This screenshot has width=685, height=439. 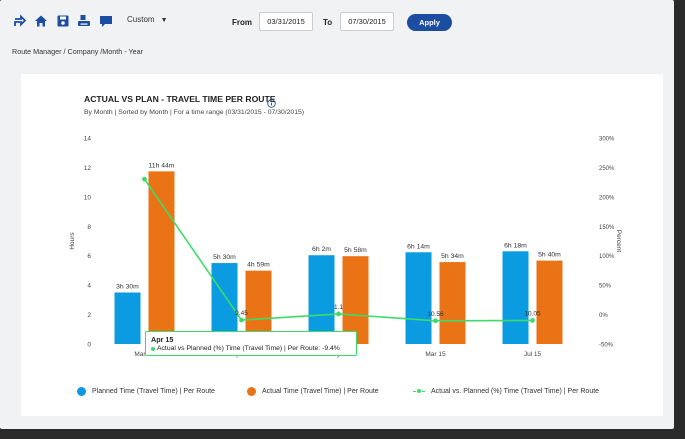 I want to click on data-label-planned: 3h 30m, so click(x=127, y=287).